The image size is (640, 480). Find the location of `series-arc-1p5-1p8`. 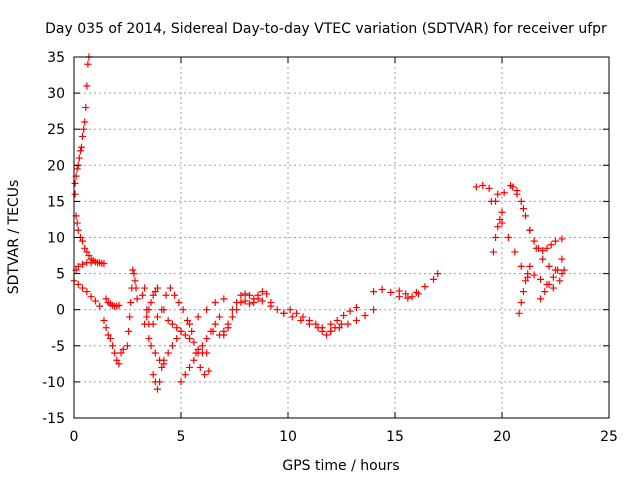

series-arc-1p5-1p8 is located at coordinates (112, 302).